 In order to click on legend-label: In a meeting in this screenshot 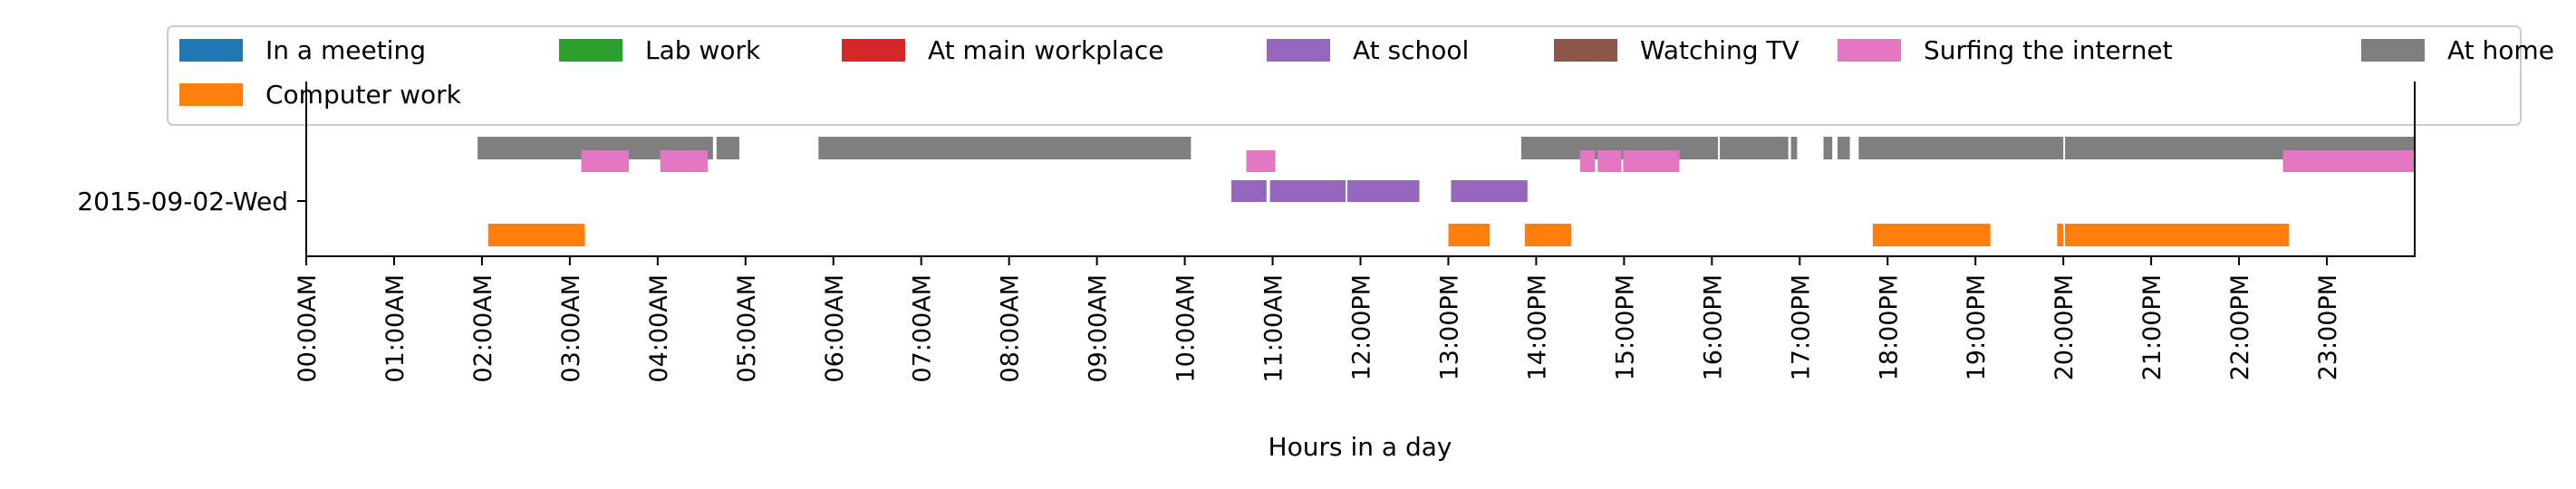, I will do `click(345, 50)`.